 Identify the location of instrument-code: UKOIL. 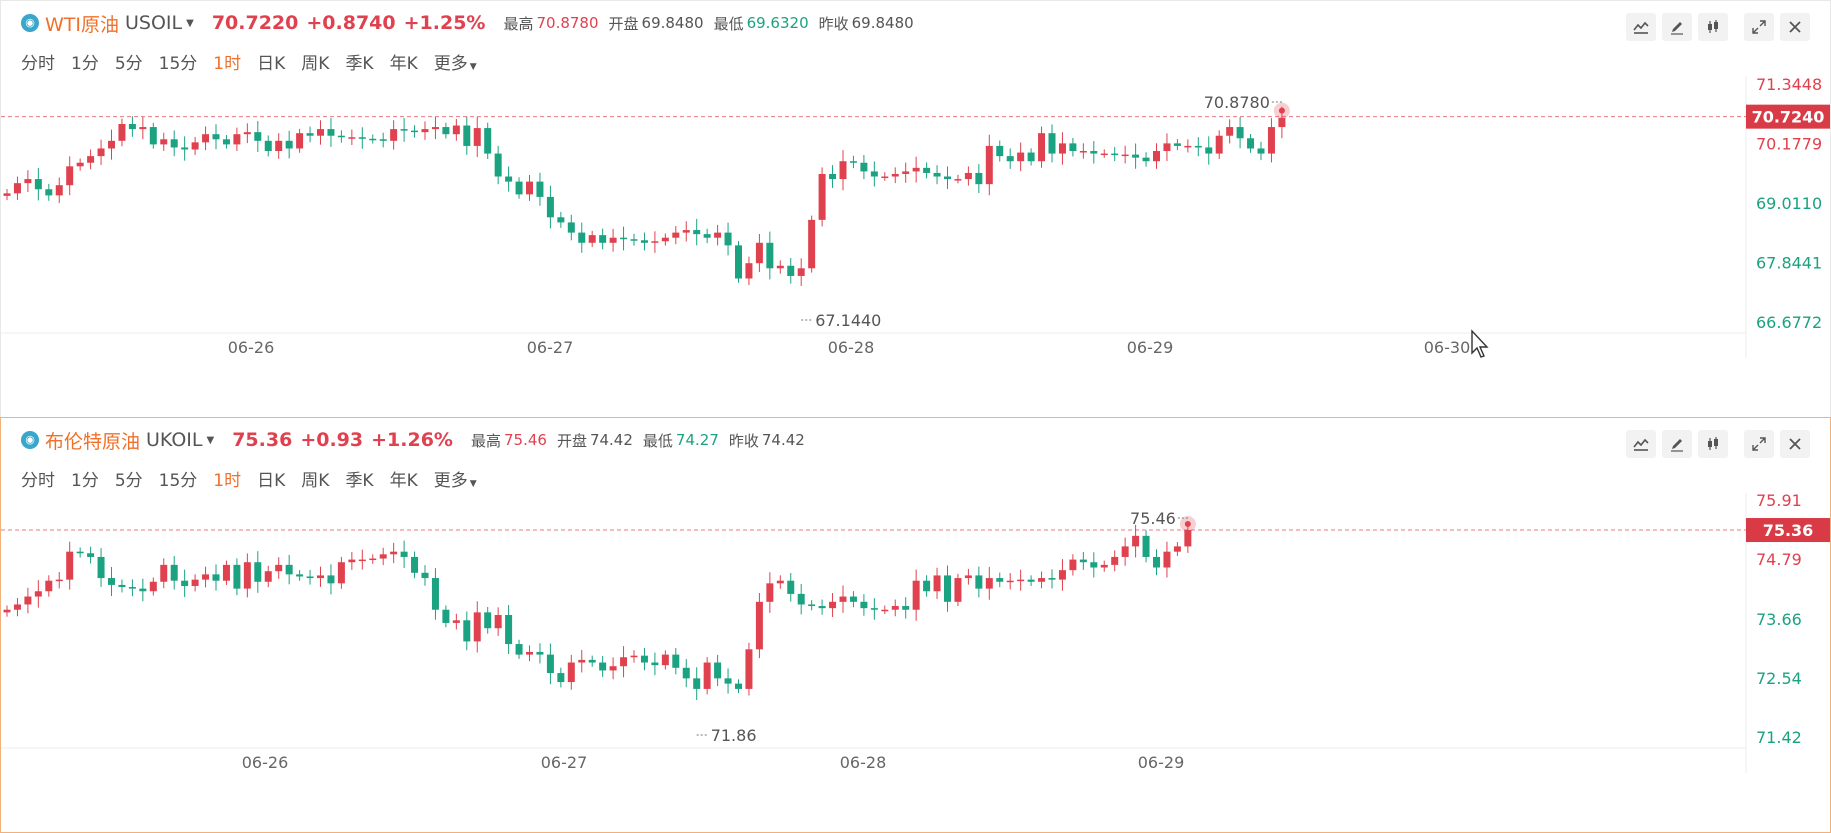
(174, 440).